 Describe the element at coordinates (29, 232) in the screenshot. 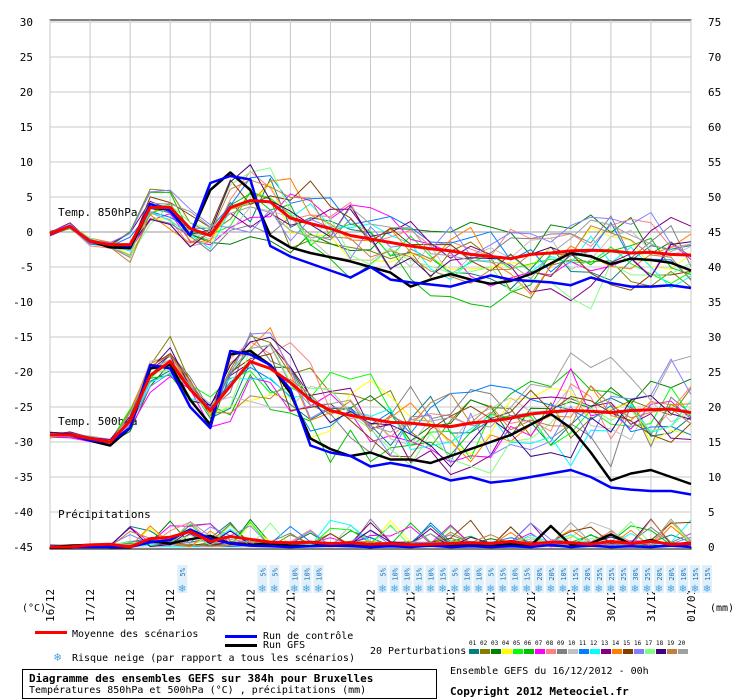

I see `left-tick-label: 0` at that location.